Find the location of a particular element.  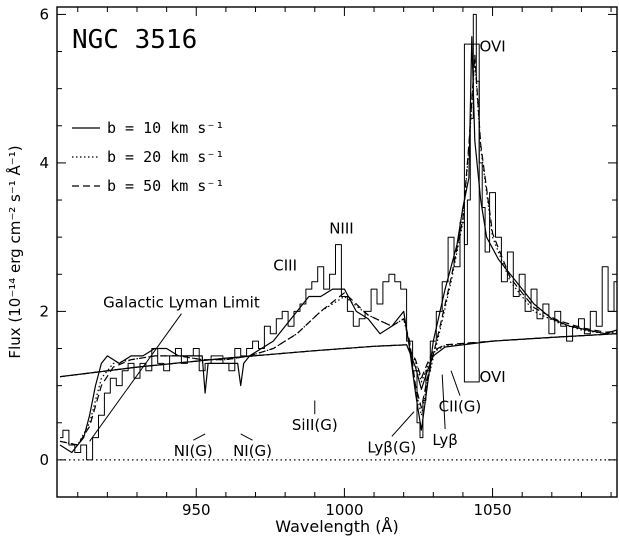

legend-label-b50: b = 50 km s⁻¹ is located at coordinates (165, 186).